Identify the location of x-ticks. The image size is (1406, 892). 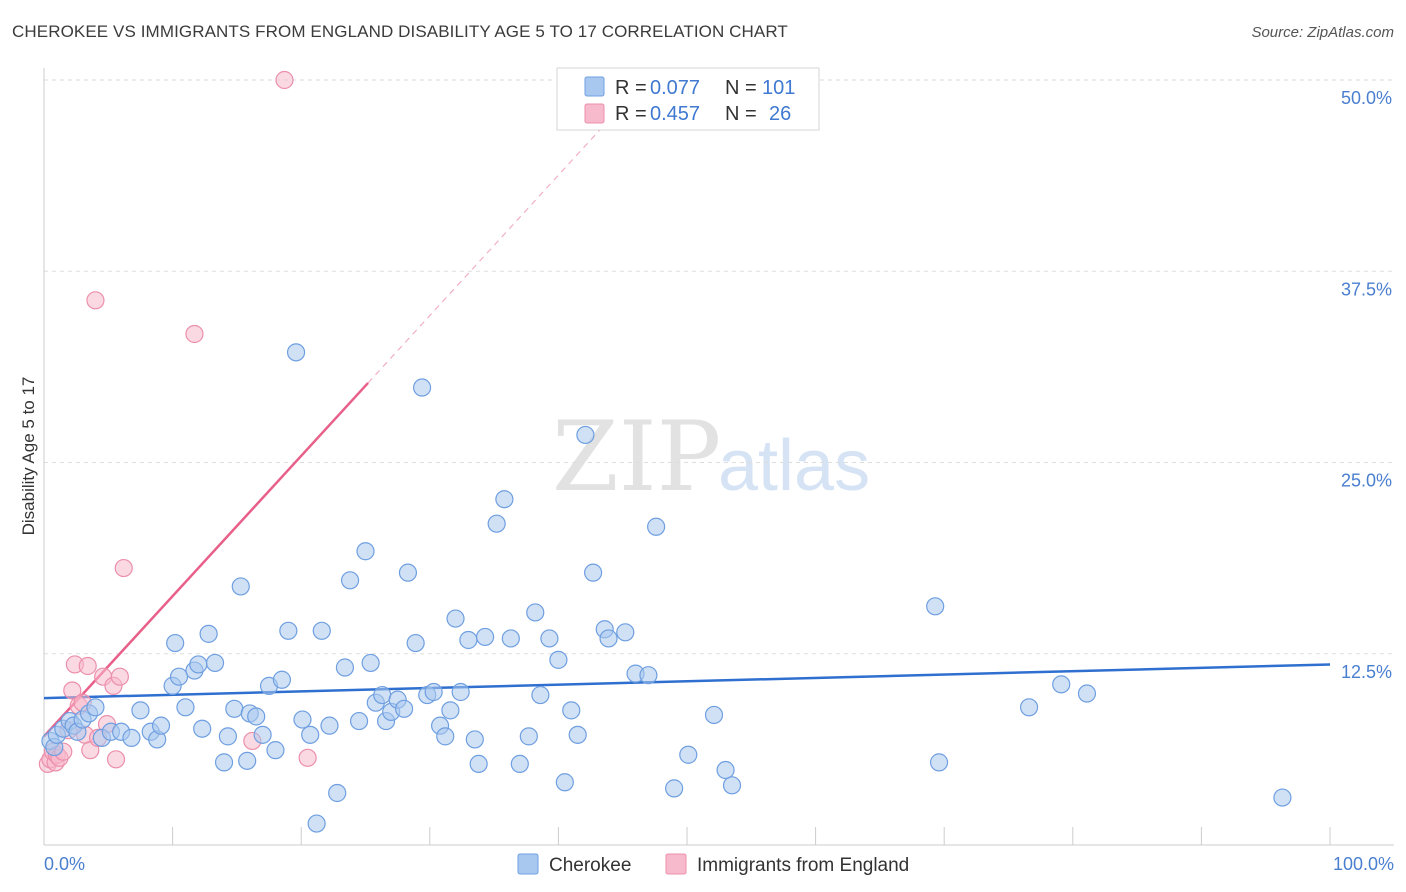
(687, 836).